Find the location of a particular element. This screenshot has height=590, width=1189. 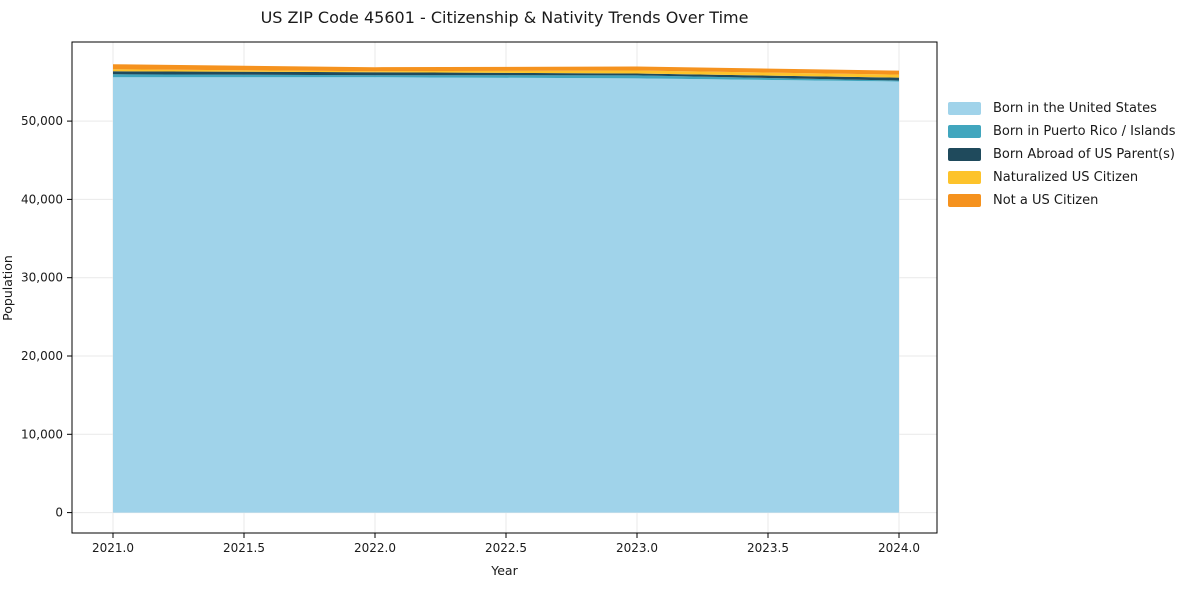

legend-swatch-naturalized is located at coordinates (964, 177).